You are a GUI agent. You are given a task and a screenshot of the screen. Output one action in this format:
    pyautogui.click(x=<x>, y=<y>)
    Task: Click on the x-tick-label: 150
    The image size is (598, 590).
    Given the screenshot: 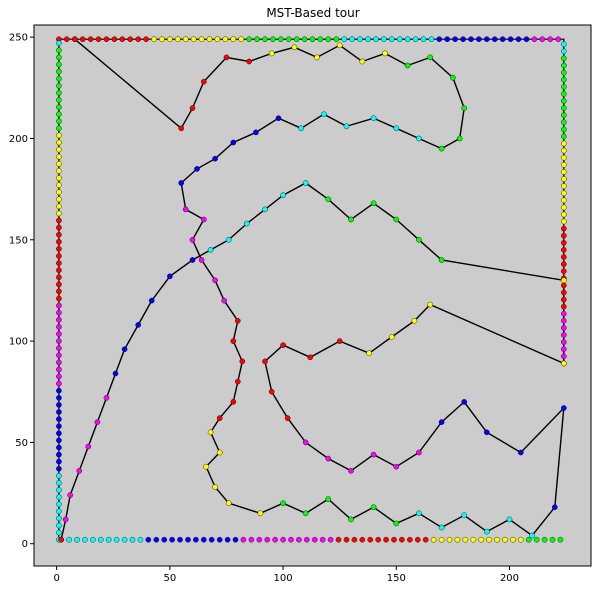 What is the action you would take?
    pyautogui.click(x=396, y=578)
    